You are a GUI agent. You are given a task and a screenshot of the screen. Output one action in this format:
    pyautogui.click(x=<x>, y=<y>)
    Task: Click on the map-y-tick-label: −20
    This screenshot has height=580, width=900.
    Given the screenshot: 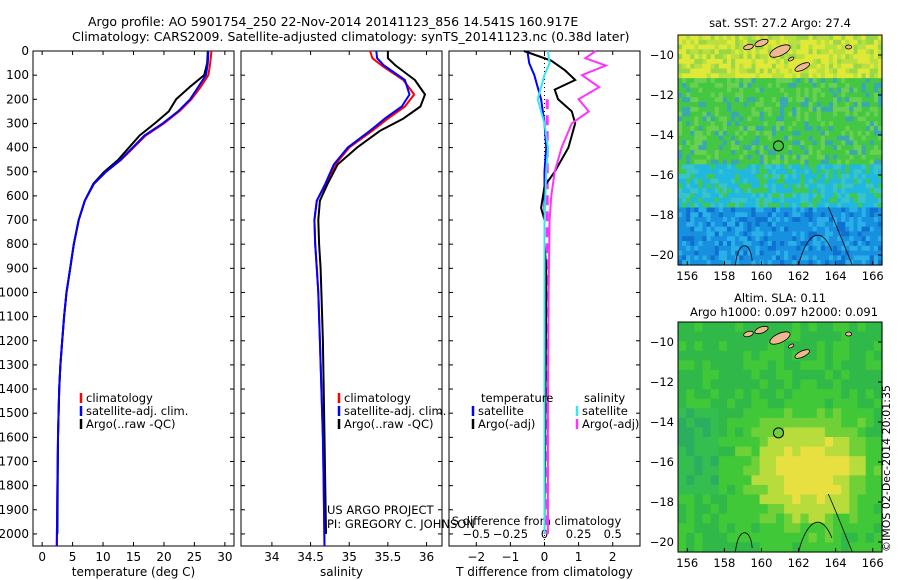 What is the action you would take?
    pyautogui.click(x=662, y=542)
    